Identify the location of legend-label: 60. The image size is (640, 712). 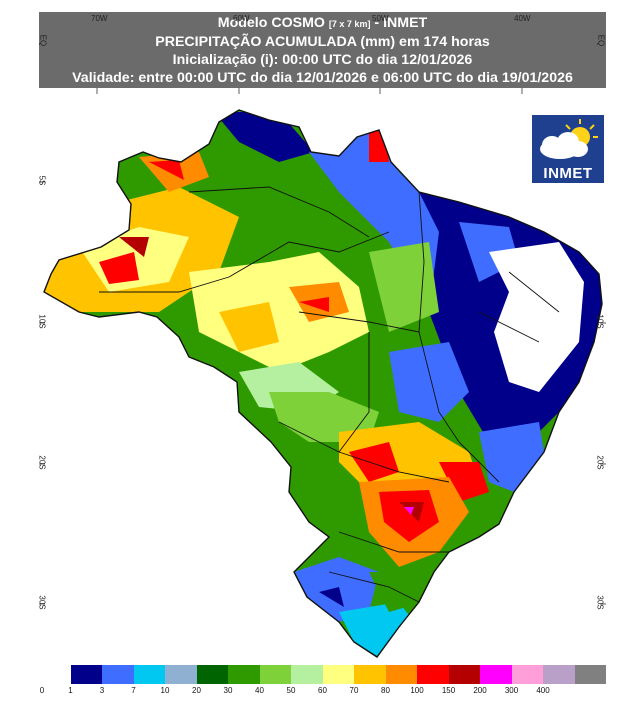
(322, 690).